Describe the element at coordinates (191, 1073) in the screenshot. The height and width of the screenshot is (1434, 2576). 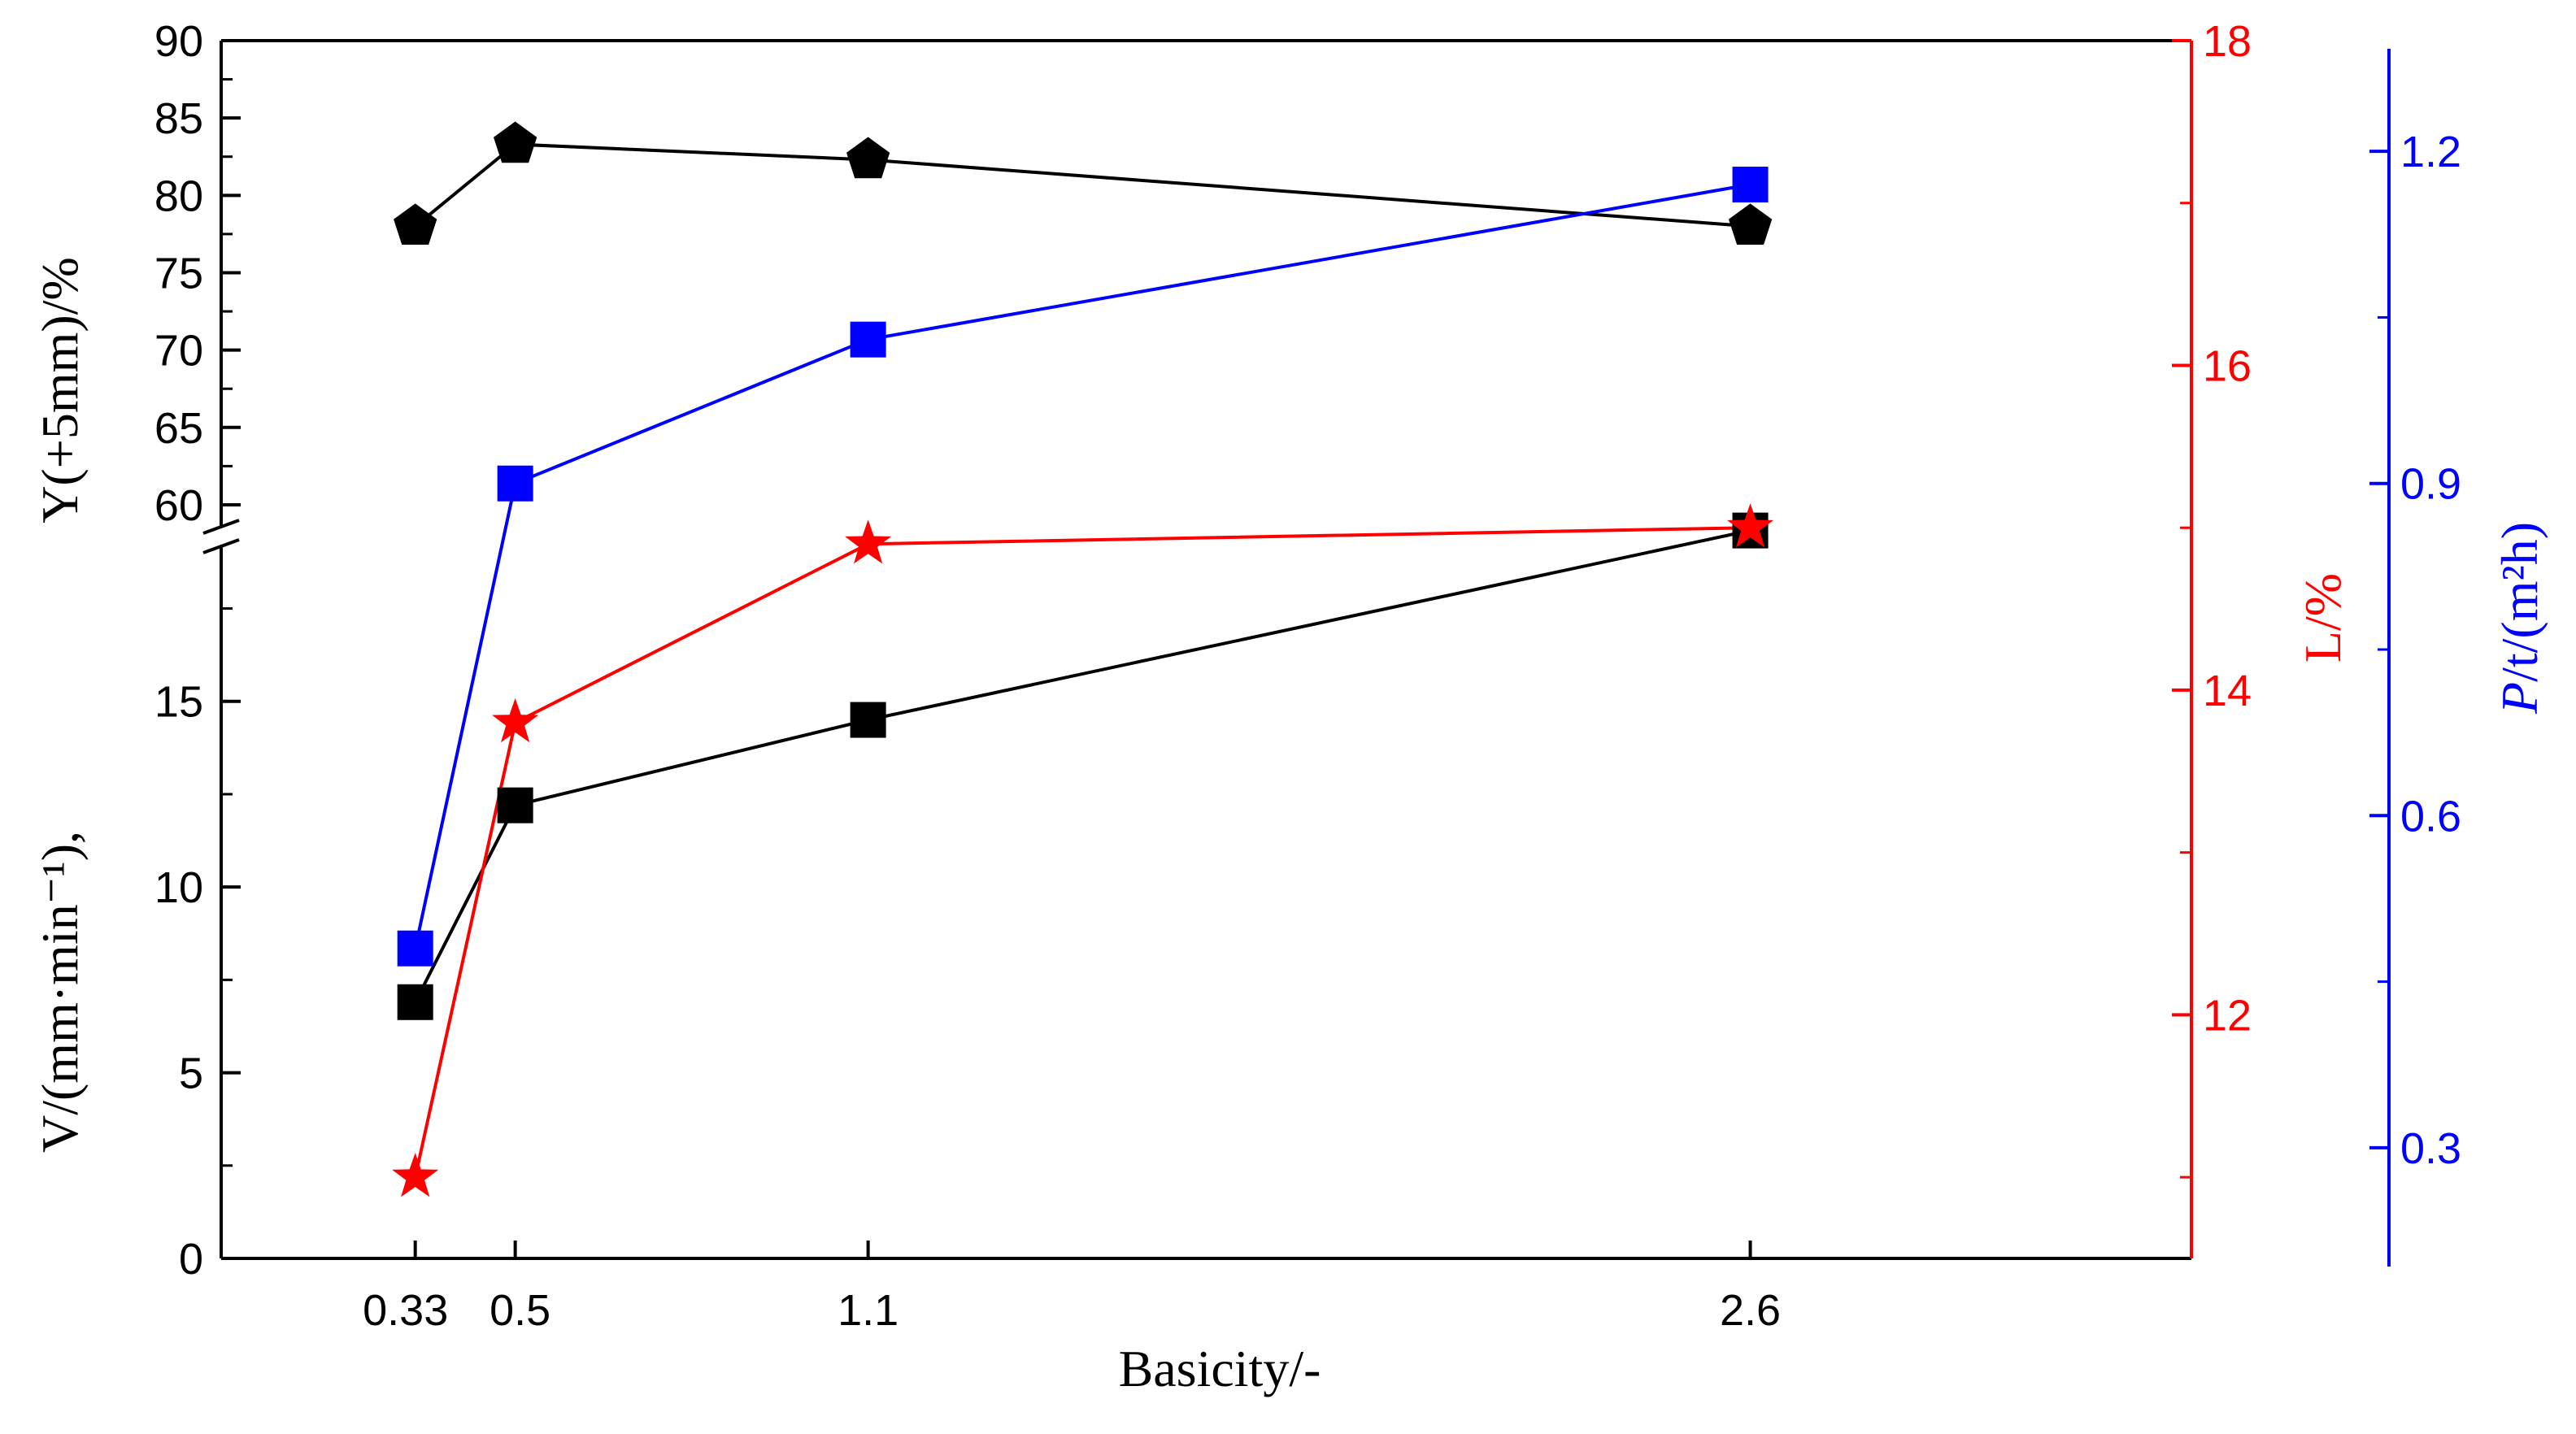
I see `y-lower-tick-label: 5` at that location.